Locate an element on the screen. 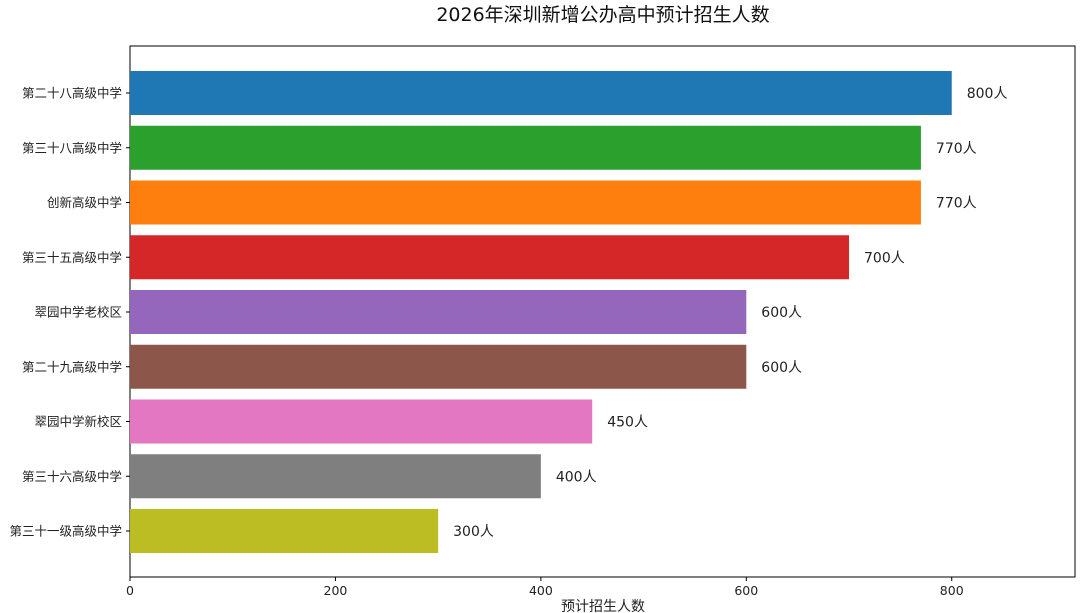 The height and width of the screenshot is (613, 1080). category-label: 翠园中学老校区 is located at coordinates (78, 312).